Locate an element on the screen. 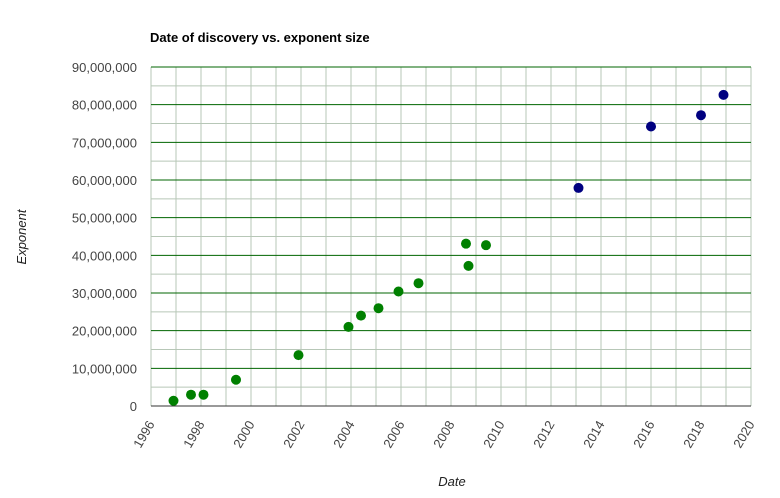  x-tick-label: 2006 is located at coordinates (393, 434).